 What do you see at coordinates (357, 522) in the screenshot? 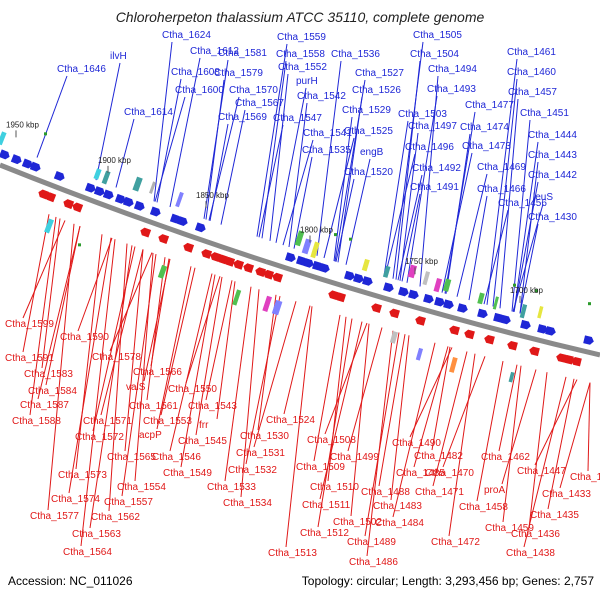
I see `reverse-gene-label: Ctha_1502` at bounding box center [357, 522].